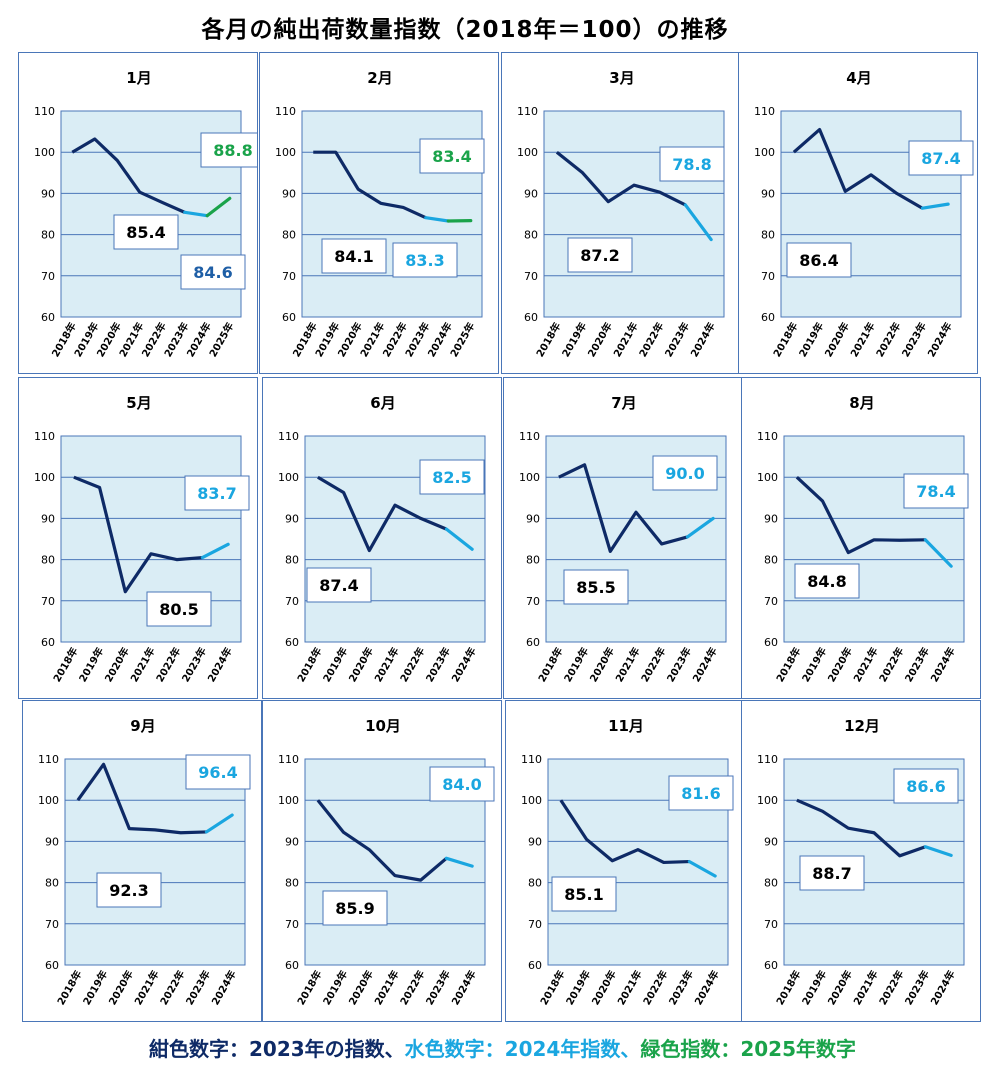 This screenshot has width=1005, height=1080. Describe the element at coordinates (465, 30) in the screenshot. I see `page-title: 各月の純出荷数量指数（2018年＝100）の推移` at that location.